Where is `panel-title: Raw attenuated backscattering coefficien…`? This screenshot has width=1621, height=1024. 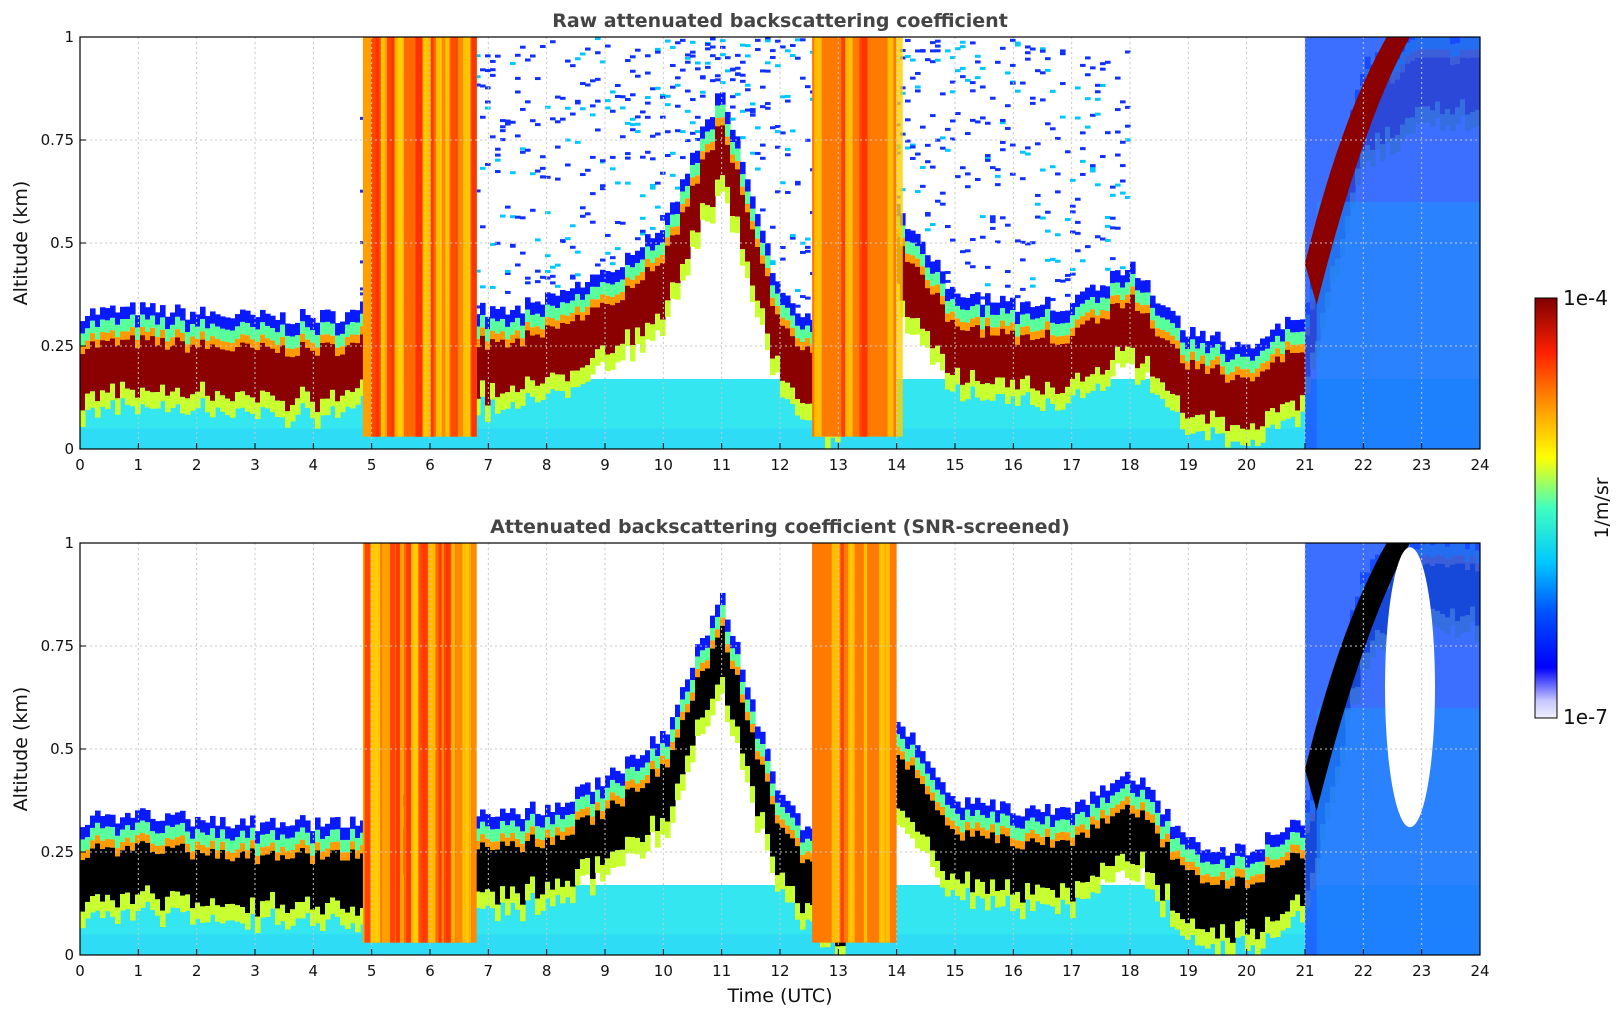 panel-title: Raw attenuated backscattering coefficien… is located at coordinates (780, 21).